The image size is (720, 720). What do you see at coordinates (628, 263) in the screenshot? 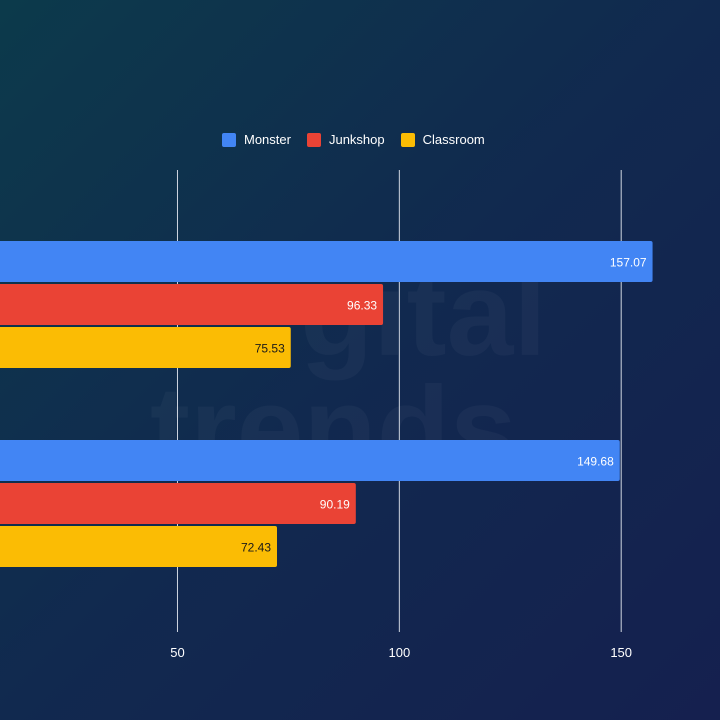
I see `data-label-monster-1: 157.07` at bounding box center [628, 263].